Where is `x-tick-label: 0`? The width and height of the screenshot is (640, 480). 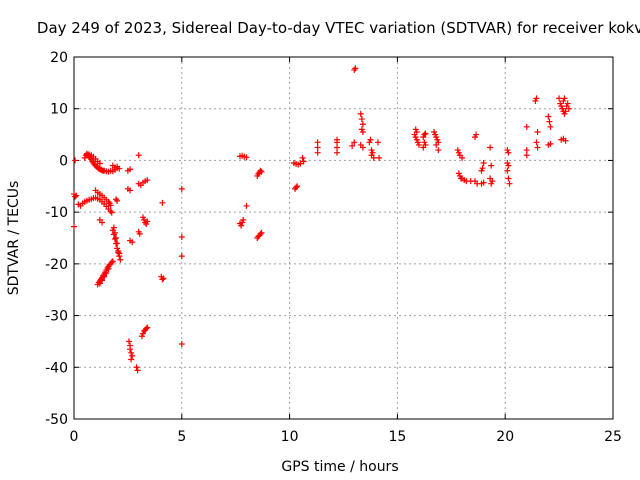 x-tick-label: 0 is located at coordinates (74, 437).